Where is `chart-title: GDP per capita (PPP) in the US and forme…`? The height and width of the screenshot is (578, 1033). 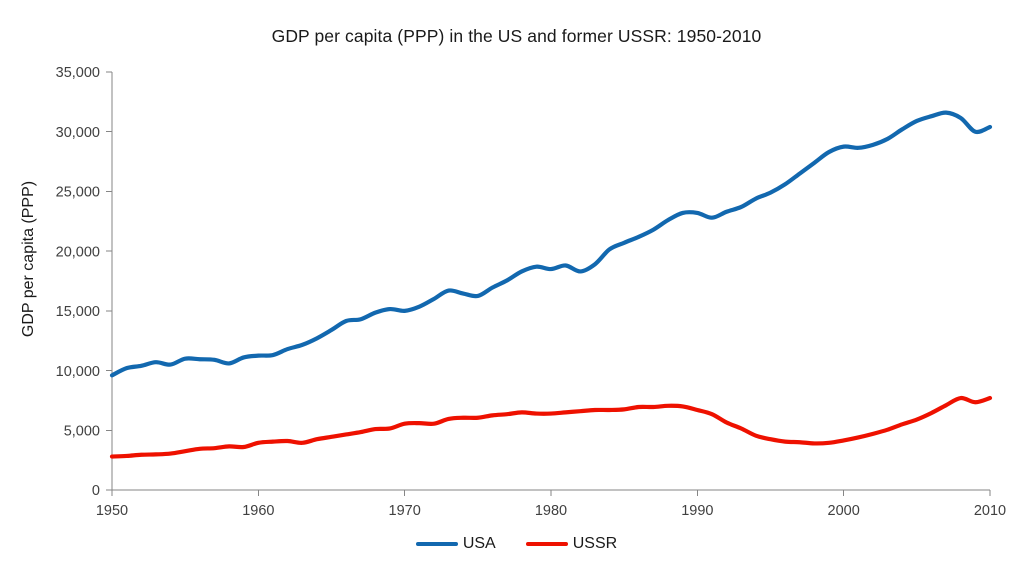
chart-title: GDP per capita (PPP) in the US and forme… is located at coordinates (516, 36).